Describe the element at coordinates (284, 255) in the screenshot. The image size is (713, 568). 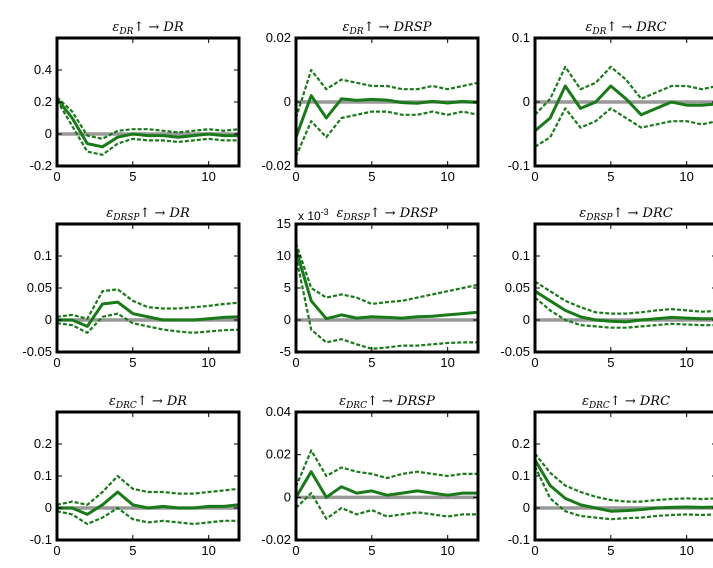
I see `y-tick-label: 10` at that location.